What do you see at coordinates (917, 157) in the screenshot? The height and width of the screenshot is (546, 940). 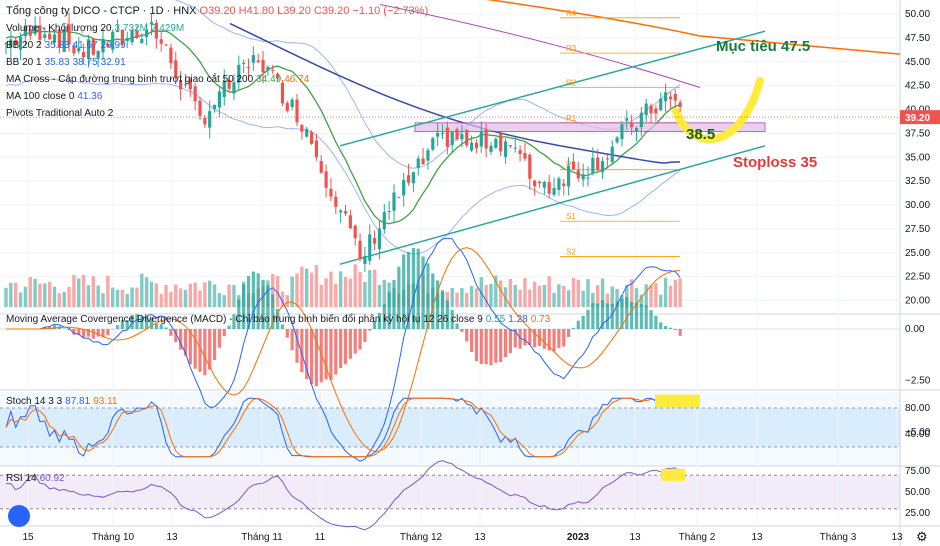 I see `price-tick-label: 35.00` at bounding box center [917, 157].